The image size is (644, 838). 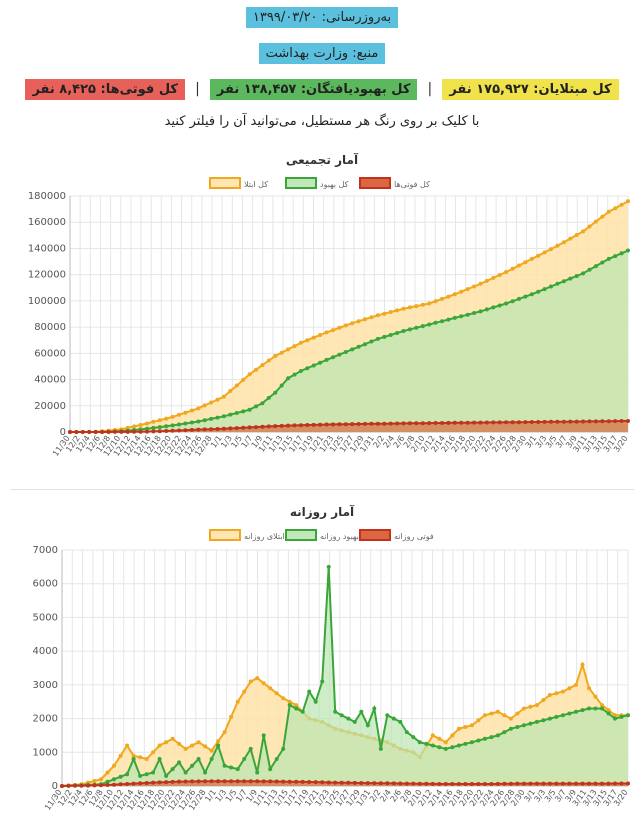 I want to click on legend-swatch-deaths, so click(x=375, y=535).